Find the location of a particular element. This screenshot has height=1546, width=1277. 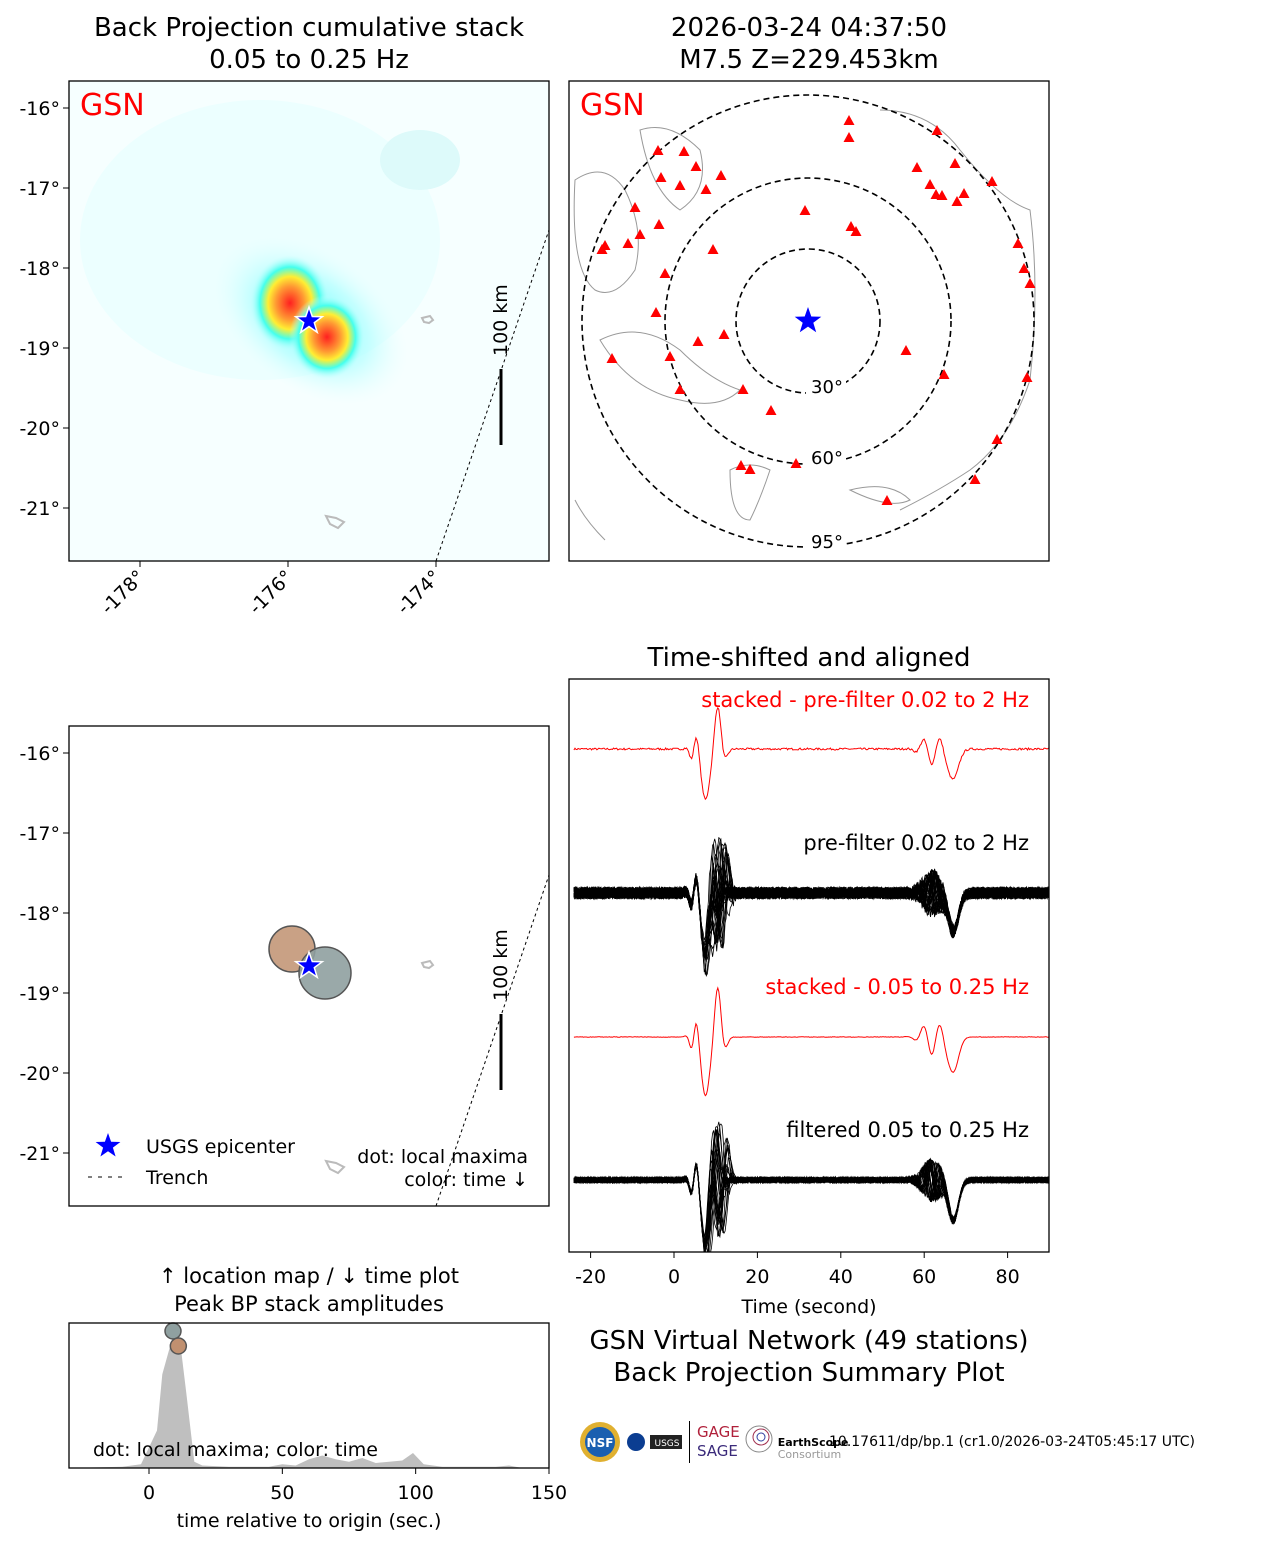

x-tick-label: 40 is located at coordinates (841, 1277).